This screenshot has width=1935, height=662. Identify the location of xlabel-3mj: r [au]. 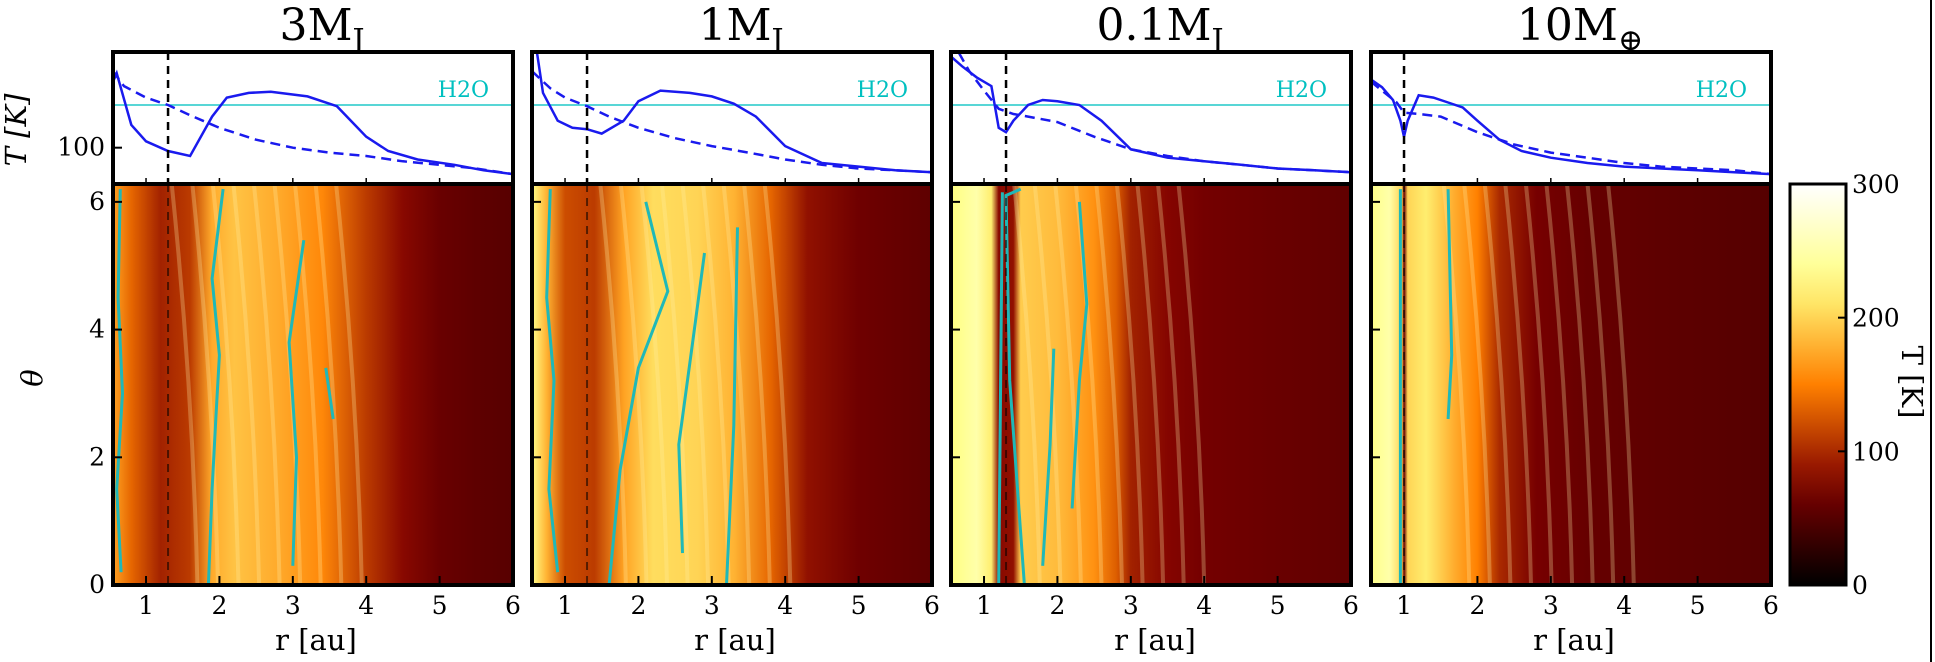
(316, 640).